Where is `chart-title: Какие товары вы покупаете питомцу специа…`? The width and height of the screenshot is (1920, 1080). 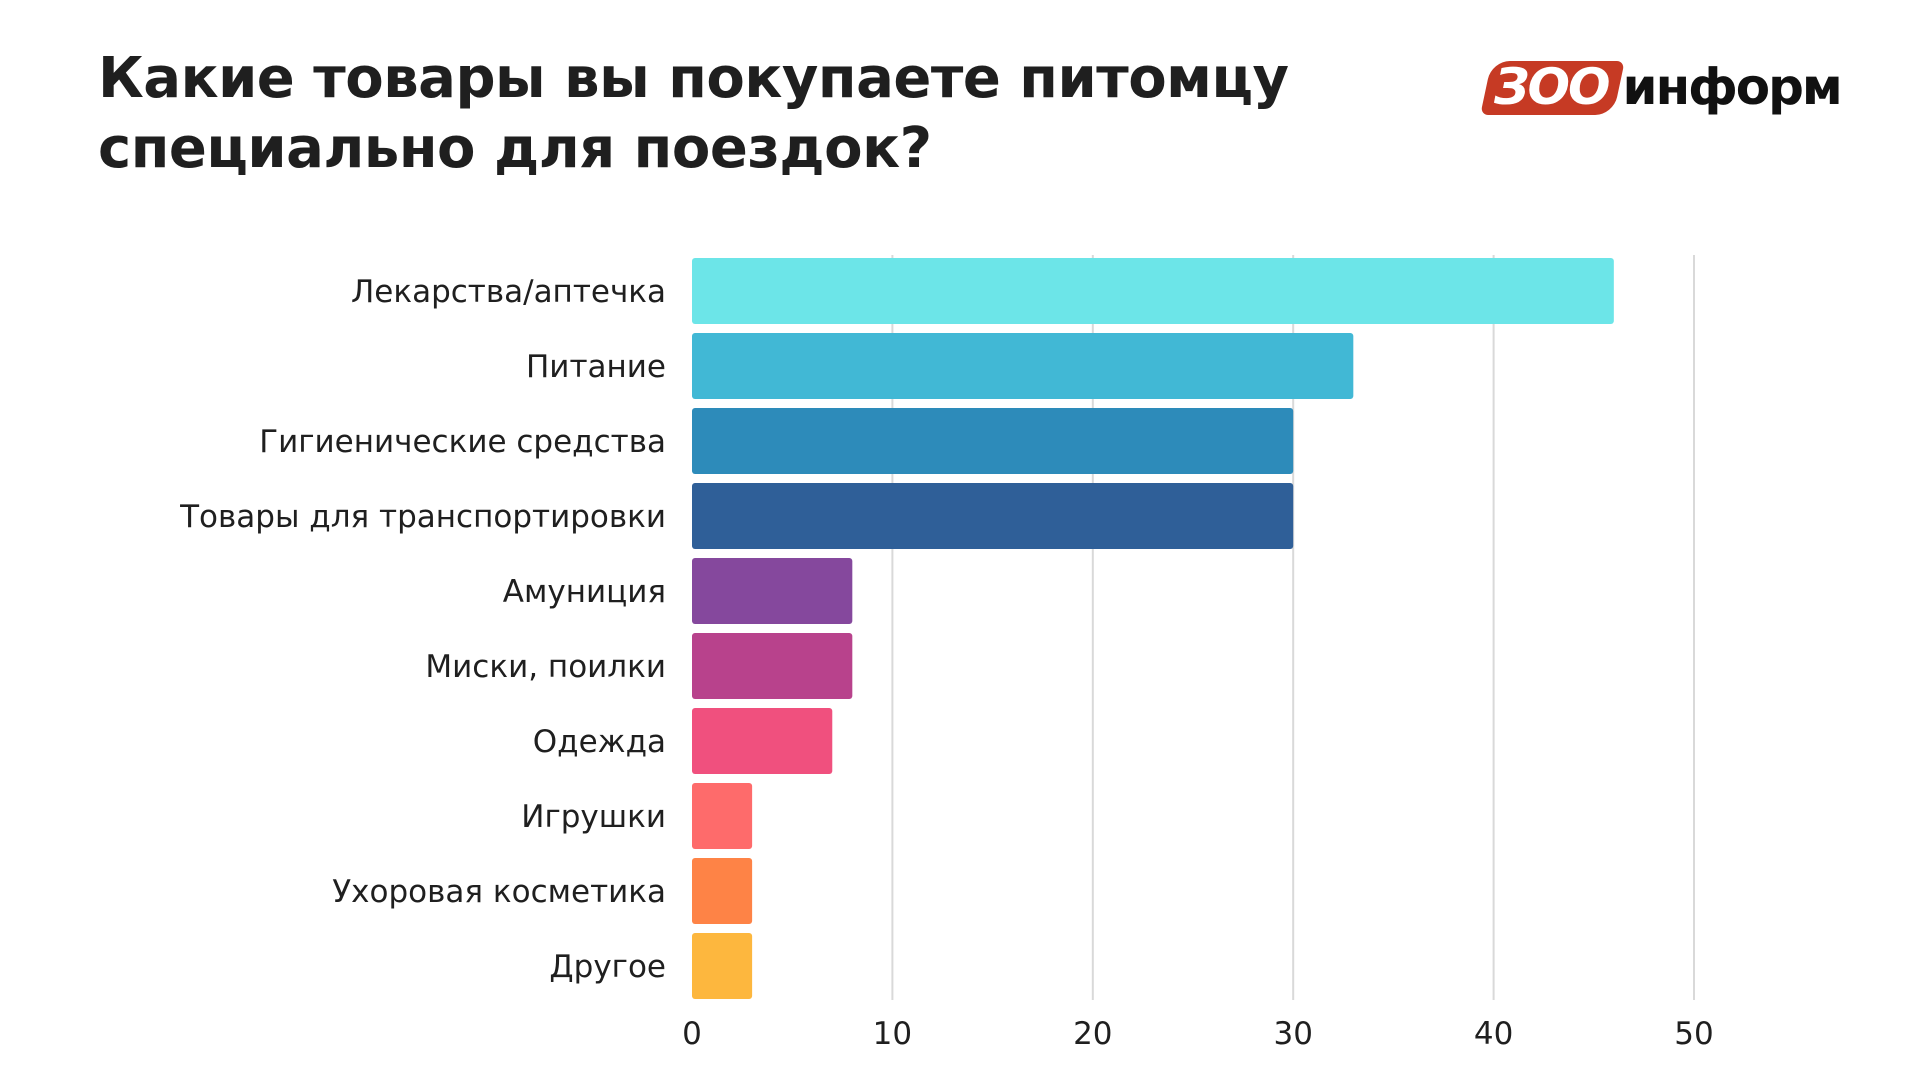
chart-title: Какие товары вы покупаете питомцу специа… is located at coordinates (748, 114).